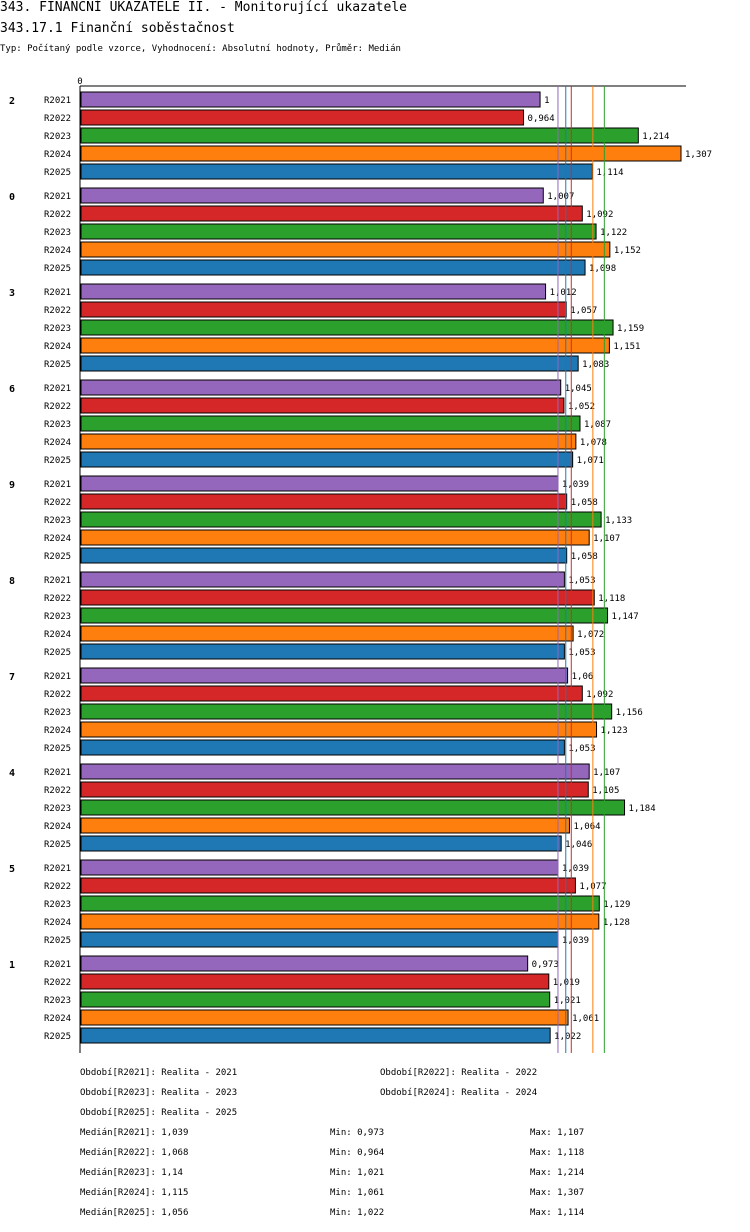 Image resolution: width=750 pixels, height=1232 pixels. What do you see at coordinates (557, 1173) in the screenshot?
I see `stat-max-r2023: Max: 1,214` at bounding box center [557, 1173].